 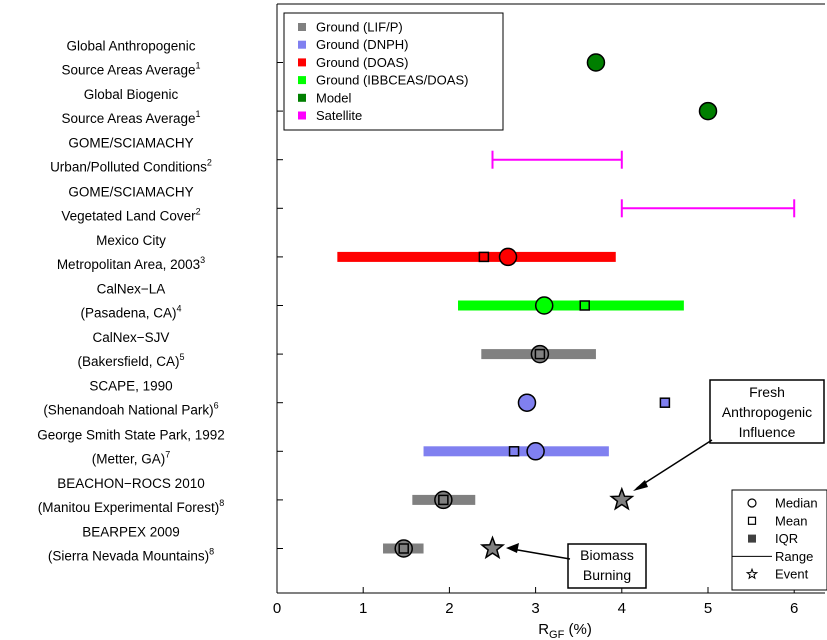 I want to click on x-tick-label: 1, so click(x=363, y=608).